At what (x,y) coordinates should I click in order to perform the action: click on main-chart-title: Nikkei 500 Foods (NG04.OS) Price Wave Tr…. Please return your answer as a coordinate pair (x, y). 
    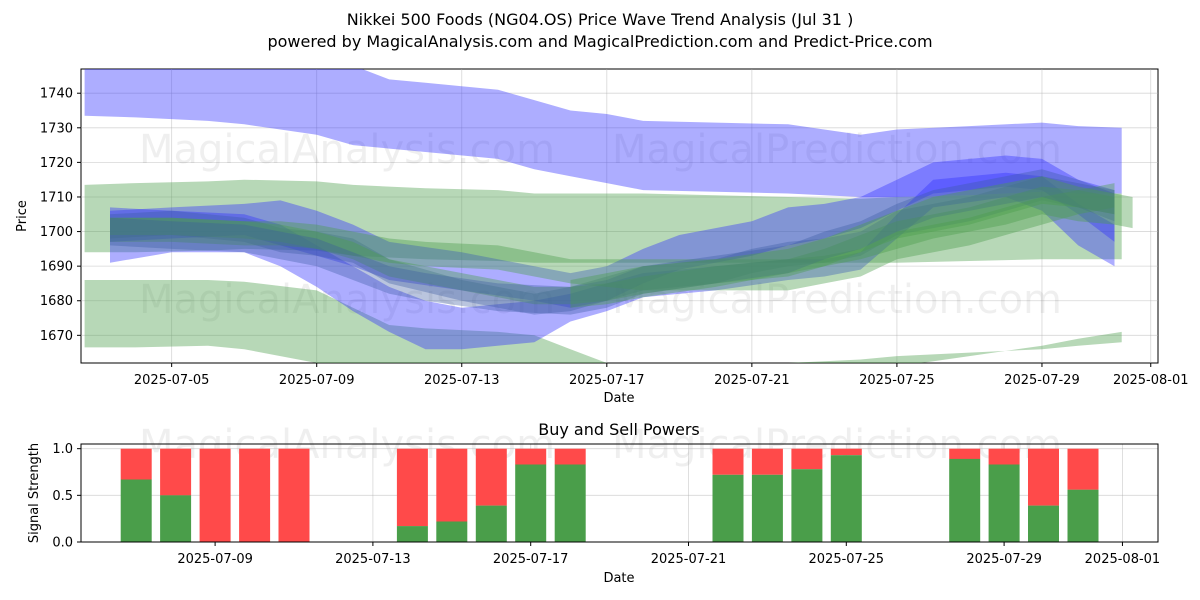
    Looking at the image, I should click on (600, 19).